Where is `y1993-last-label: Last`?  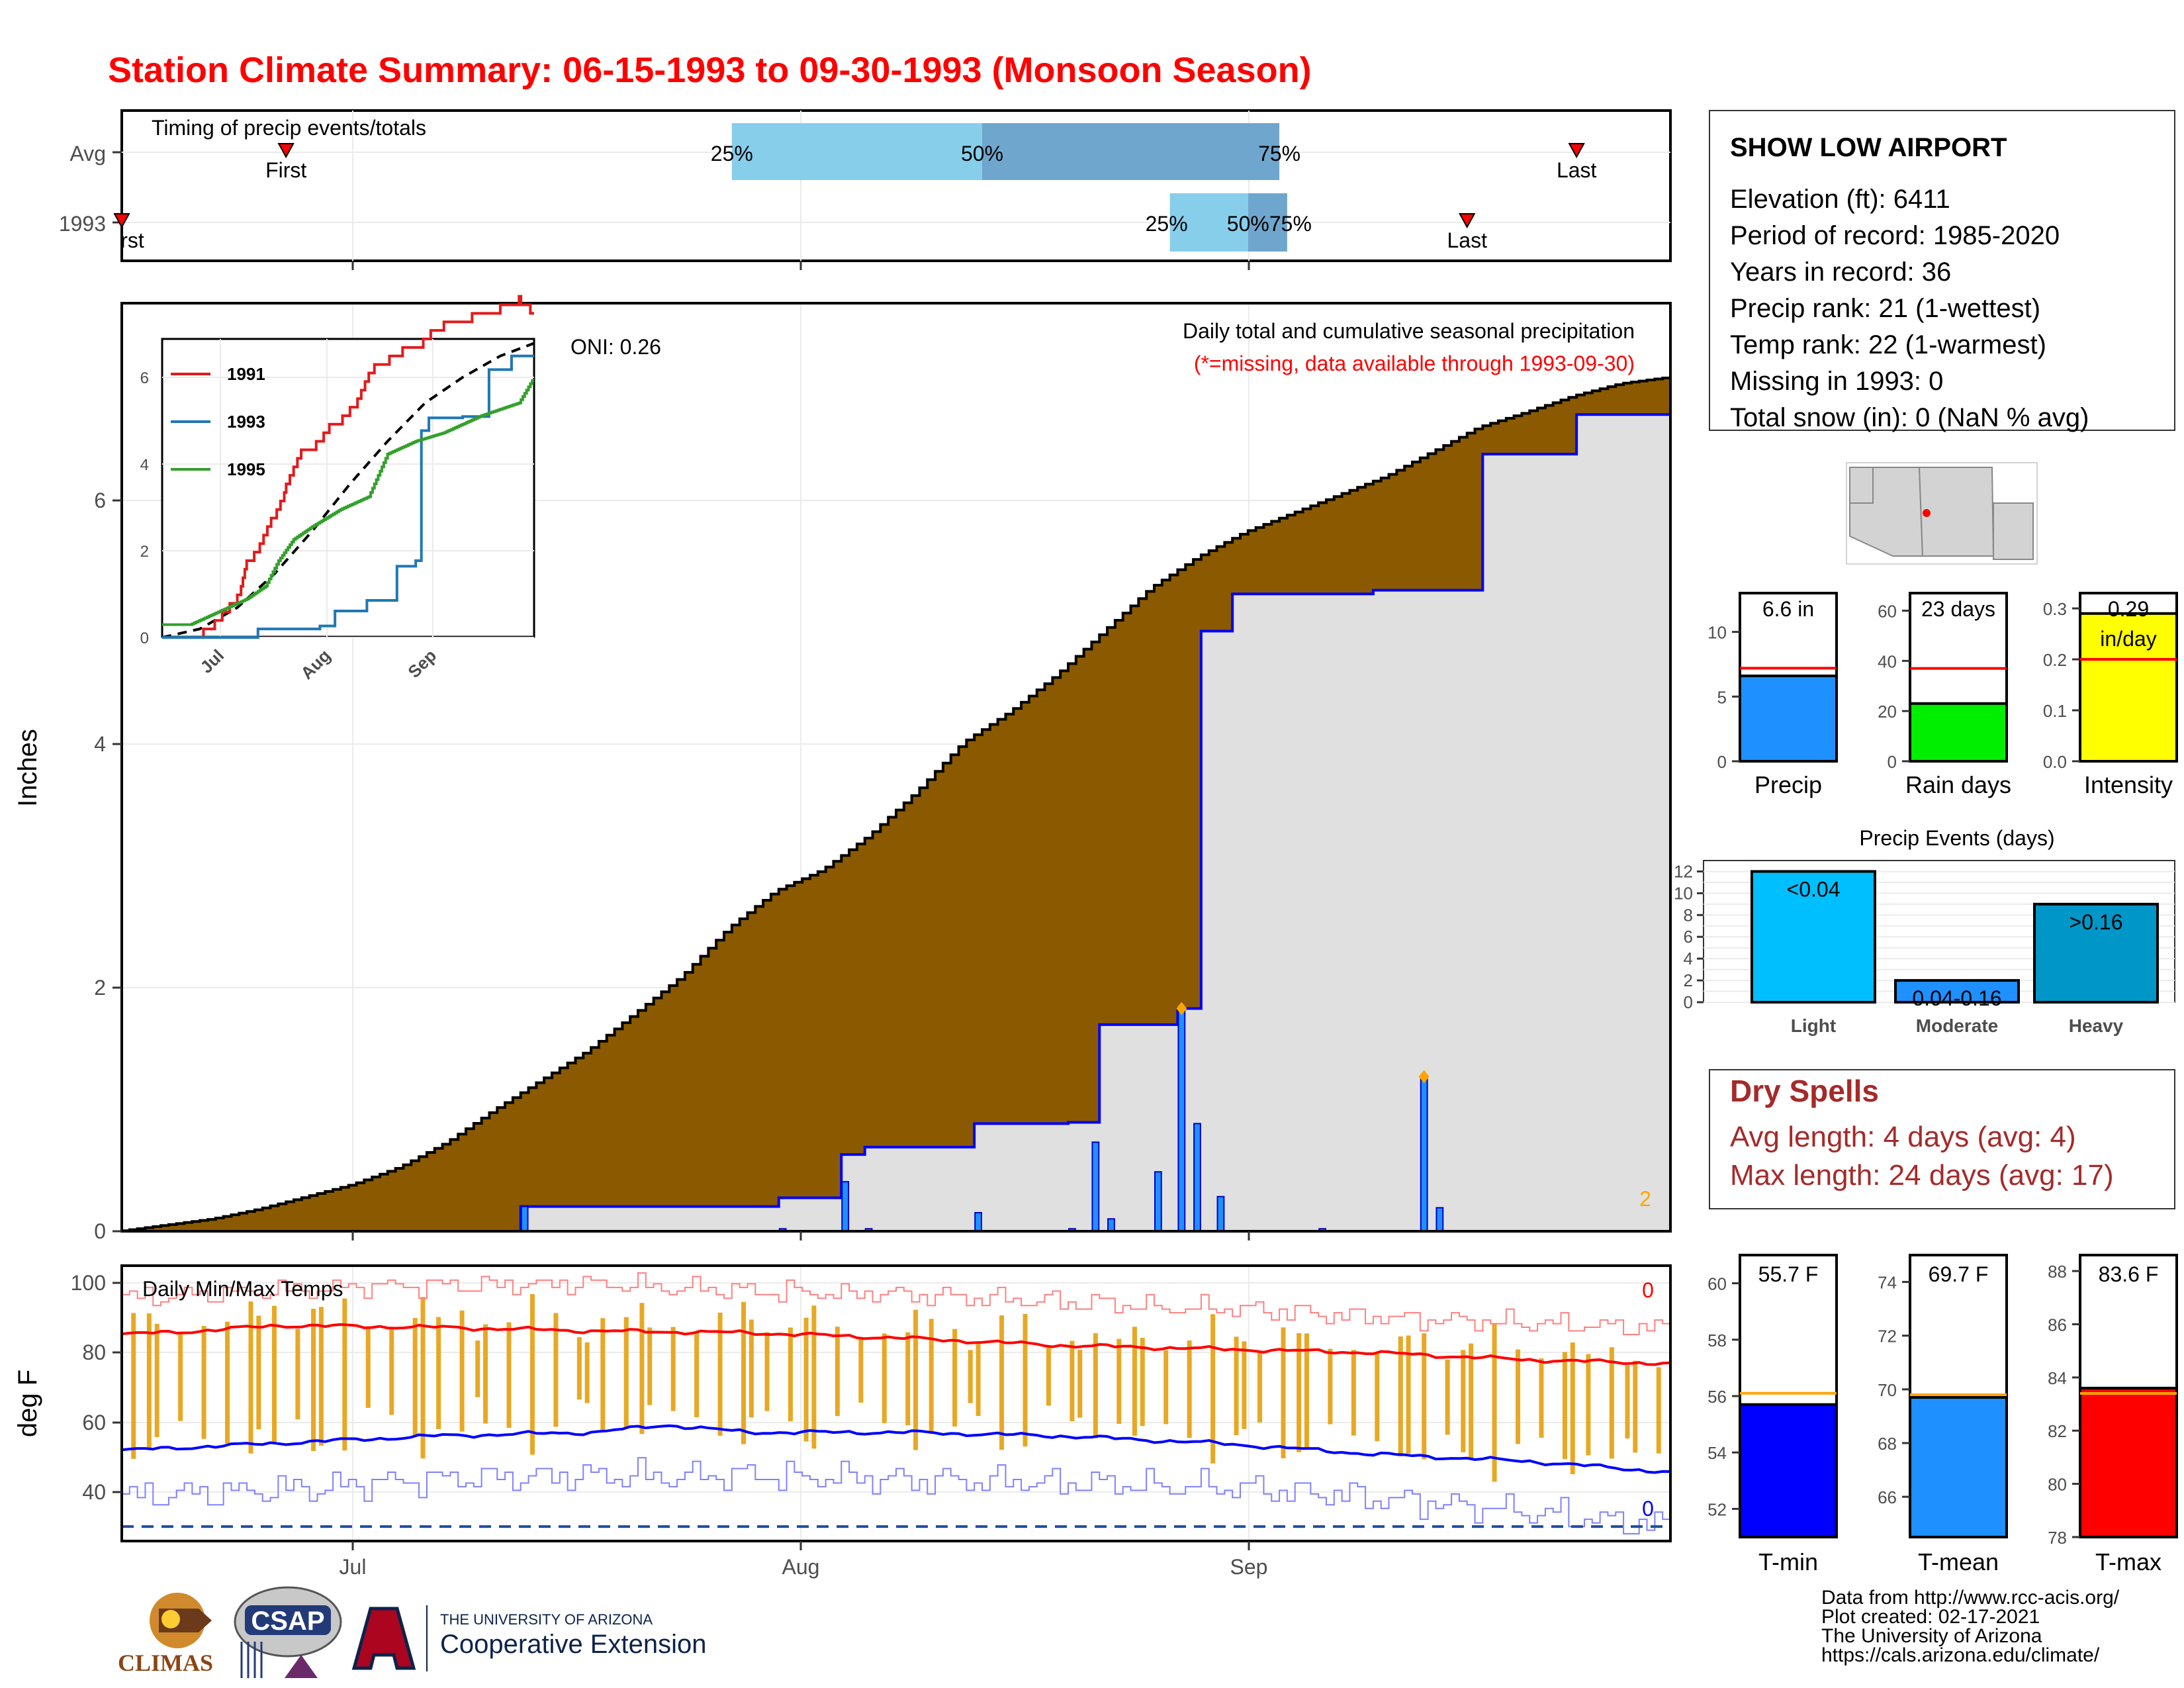
y1993-last-label: Last is located at coordinates (1467, 240).